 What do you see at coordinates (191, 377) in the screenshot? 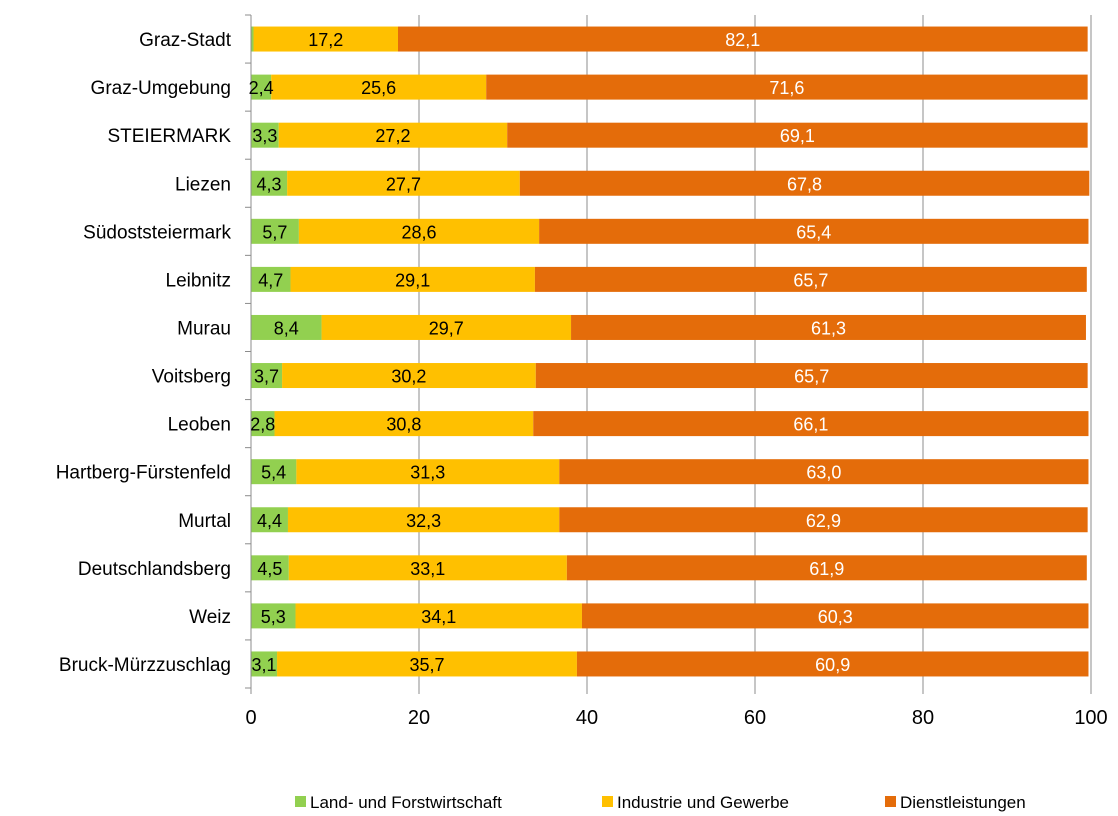
I see `category-label: Voitsberg` at bounding box center [191, 377].